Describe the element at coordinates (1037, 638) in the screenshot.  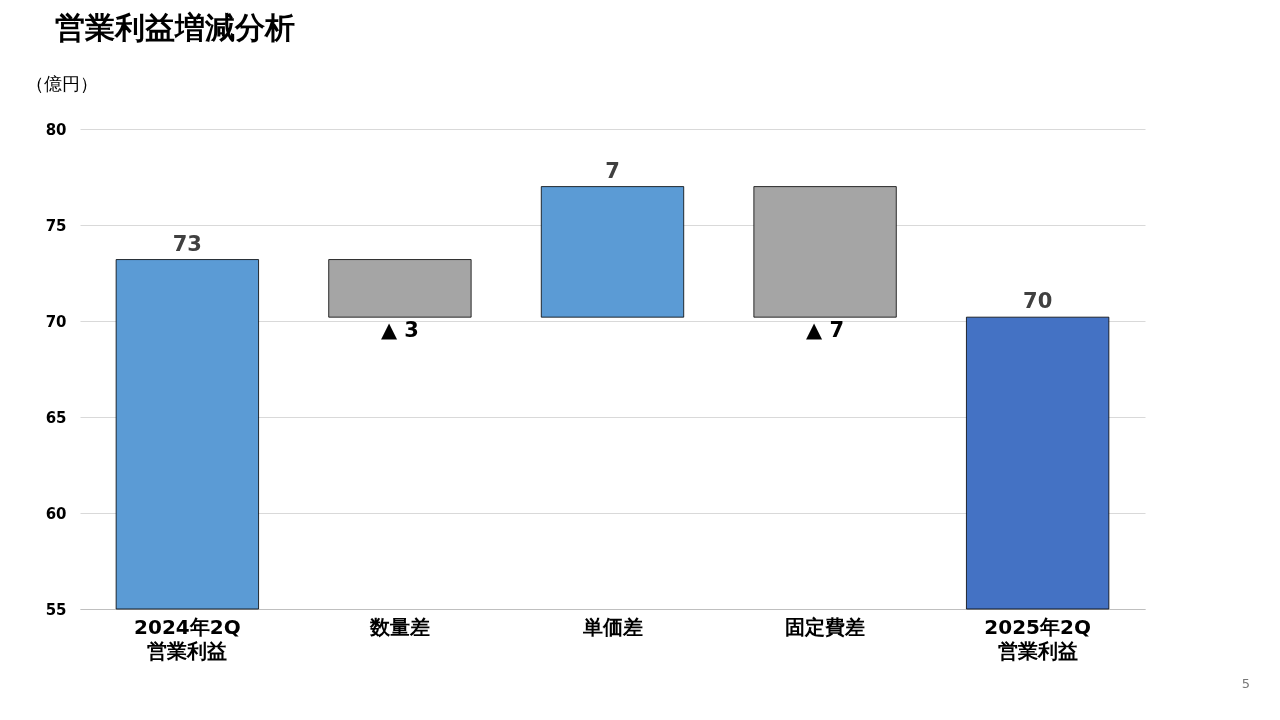
I see `x-tick-label: 2025年2Q 営業利益` at that location.